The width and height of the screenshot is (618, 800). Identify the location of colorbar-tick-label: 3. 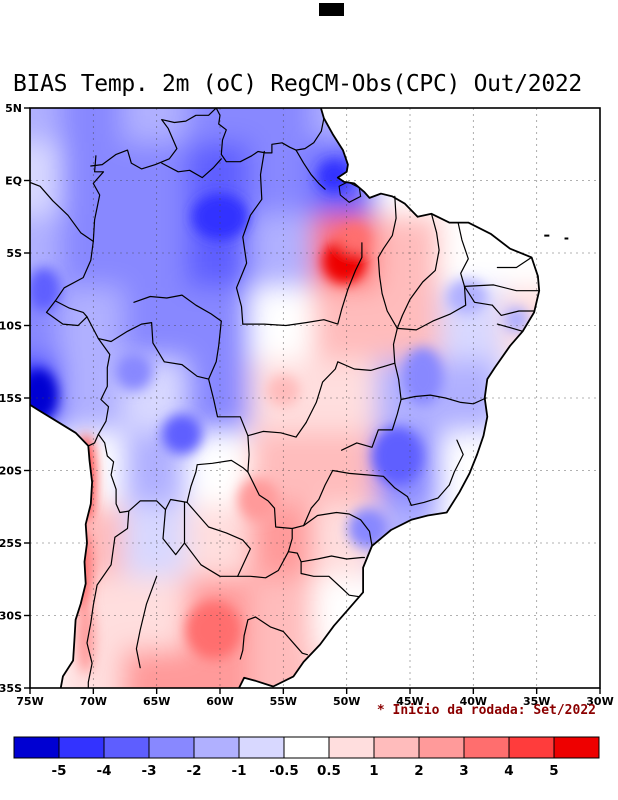
(463, 771).